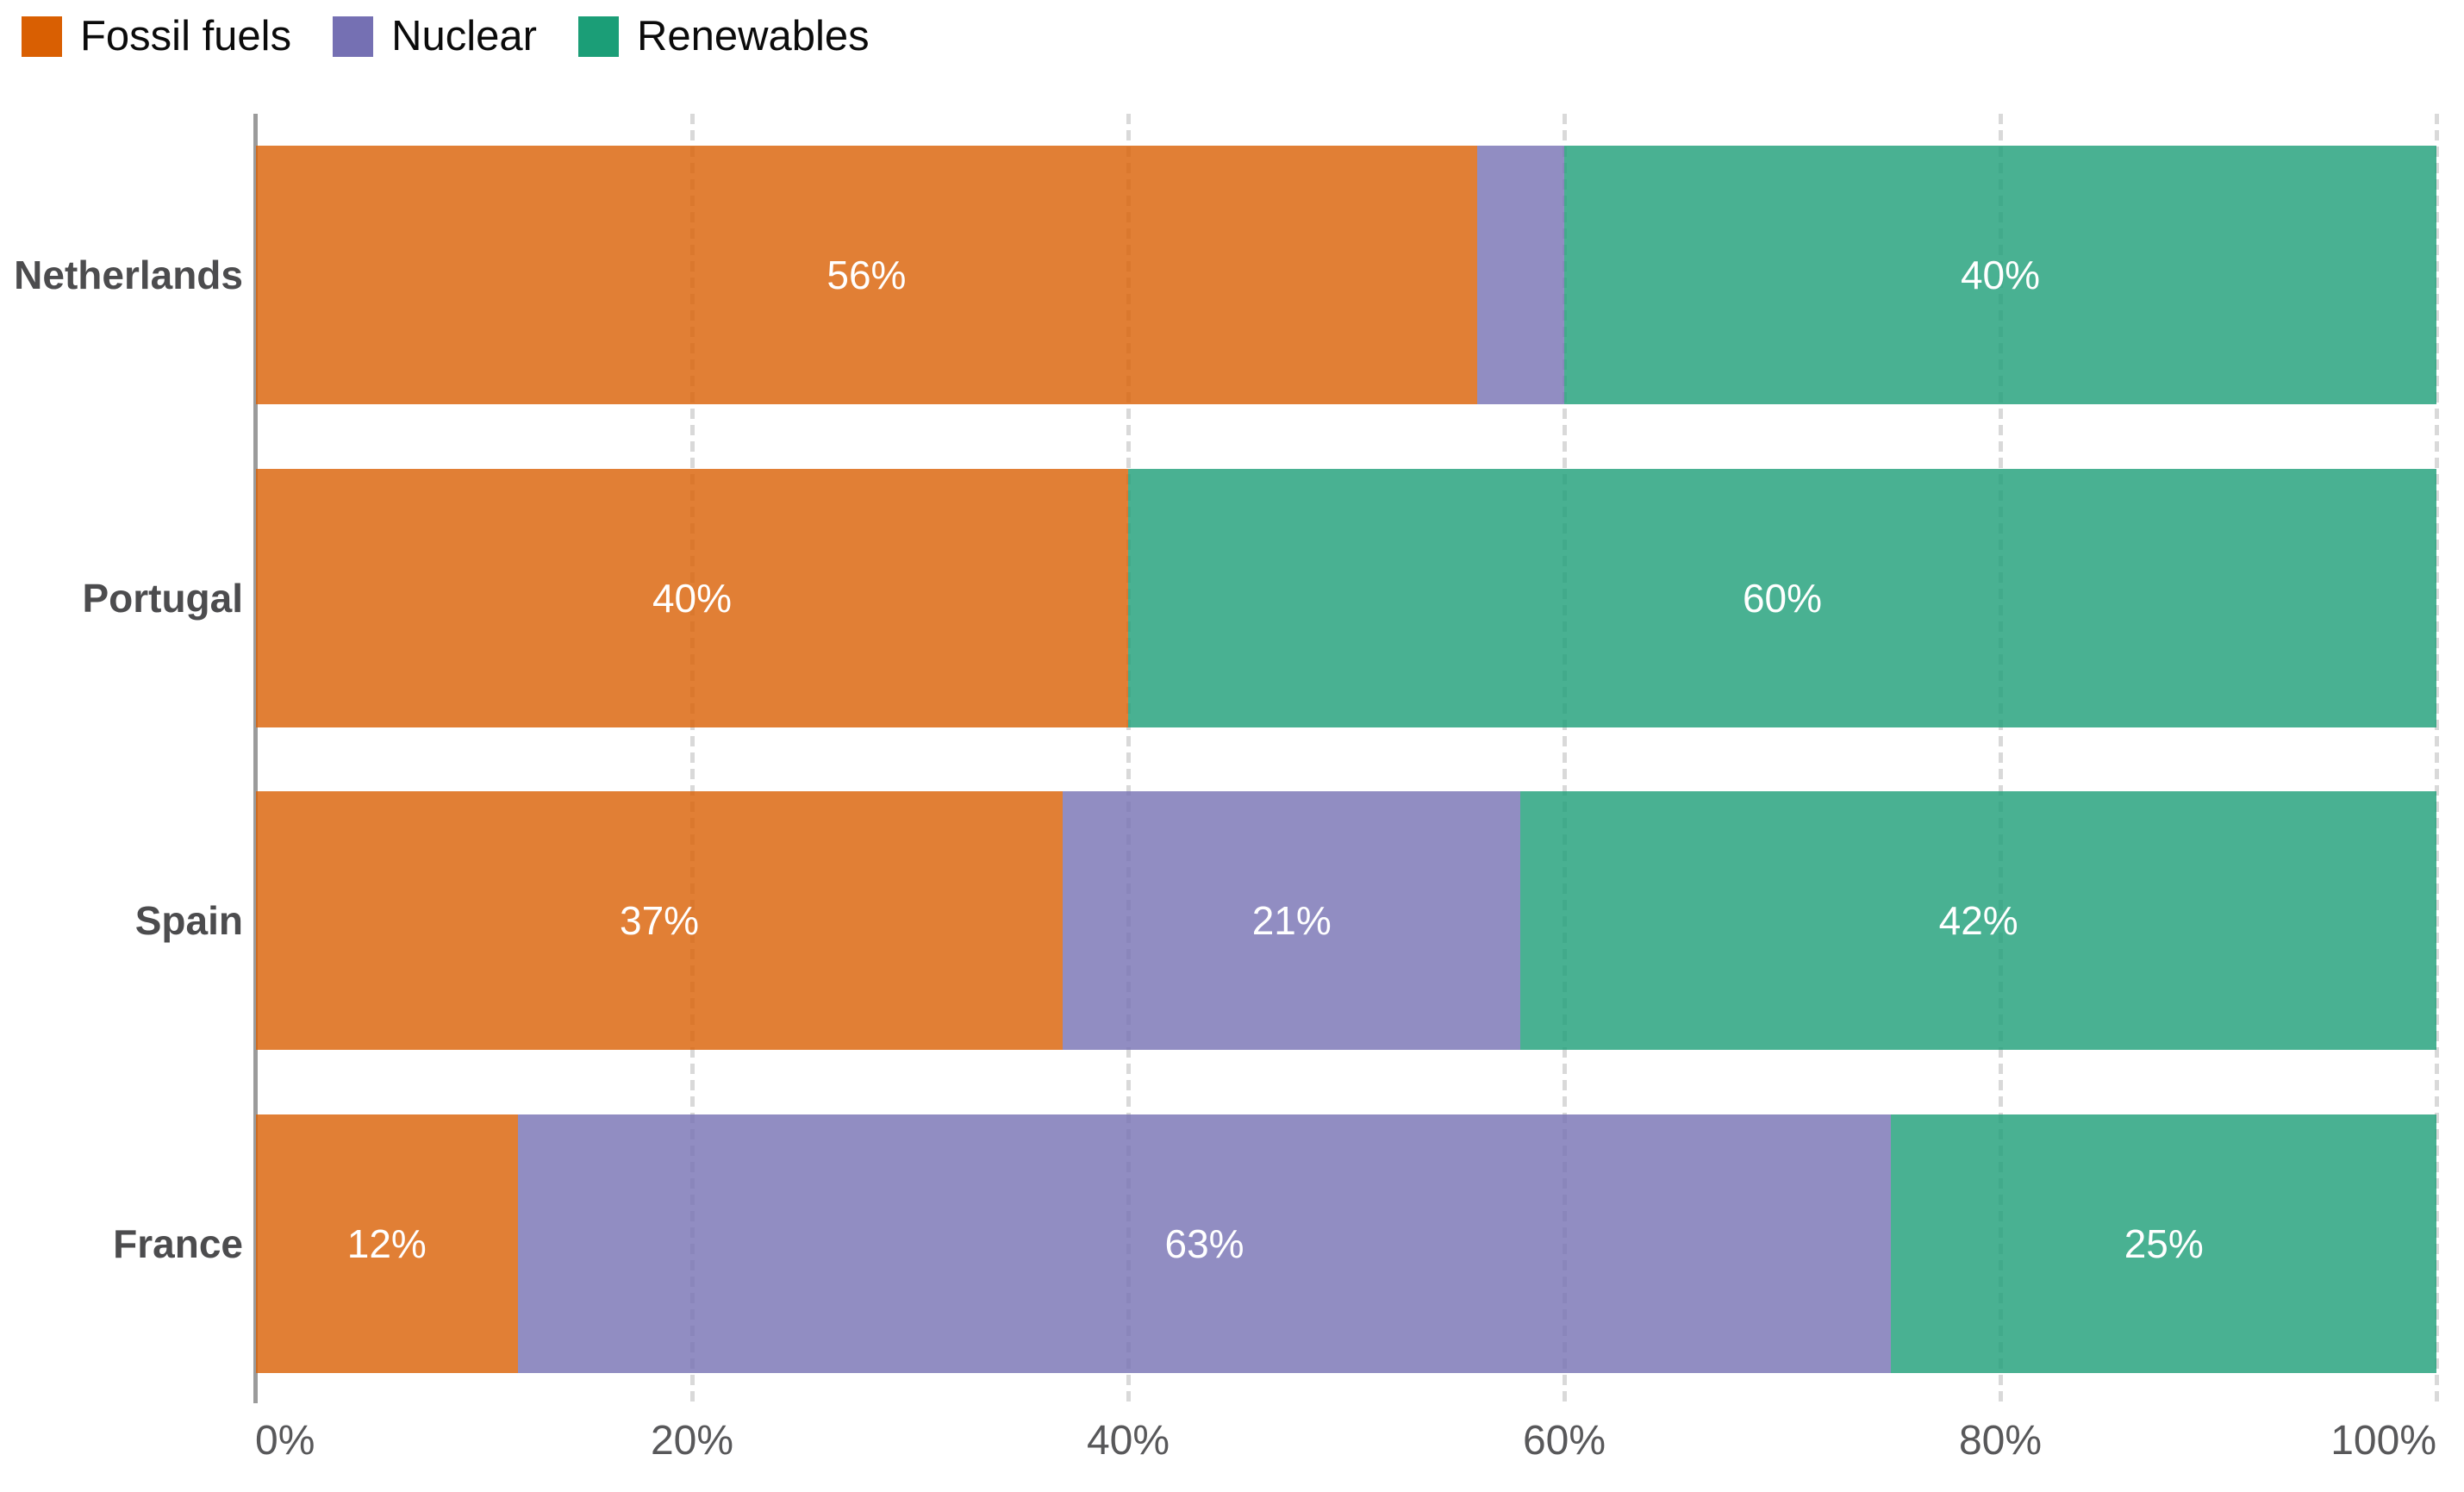  I want to click on x-tick-label-0: 0%, so click(285, 1441).